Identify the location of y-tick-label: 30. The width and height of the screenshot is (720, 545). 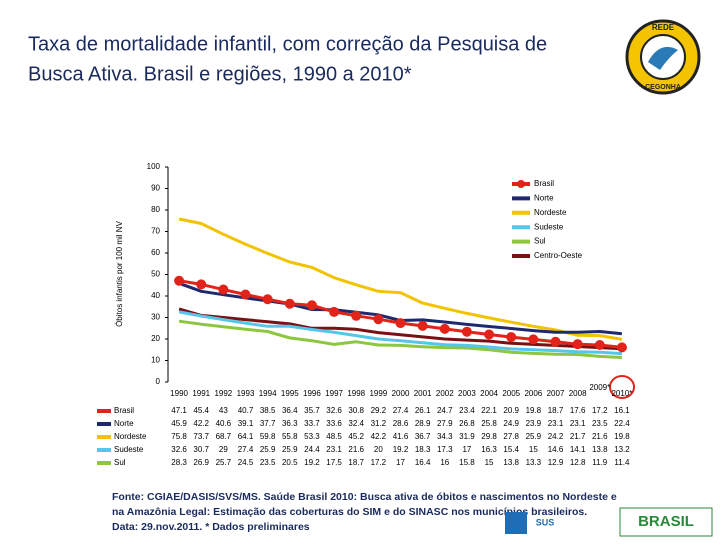
(155, 317).